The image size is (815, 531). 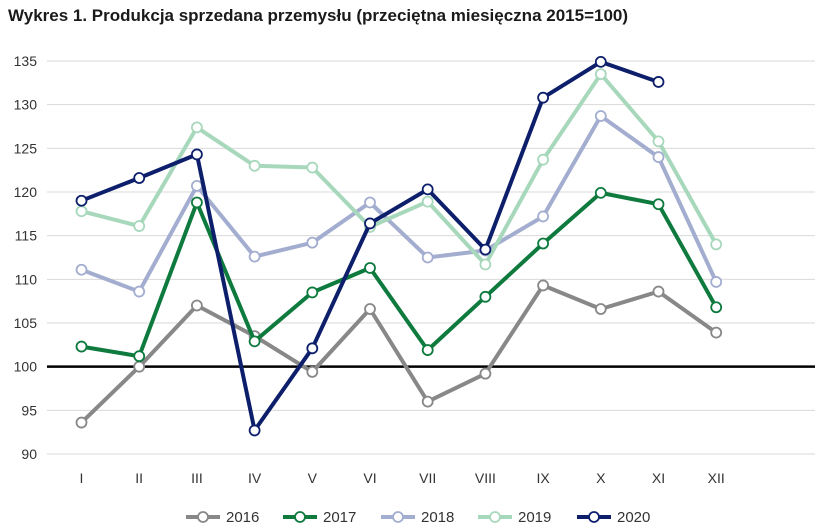 What do you see at coordinates (485, 296) in the screenshot?
I see `data-point-2017-VIII` at bounding box center [485, 296].